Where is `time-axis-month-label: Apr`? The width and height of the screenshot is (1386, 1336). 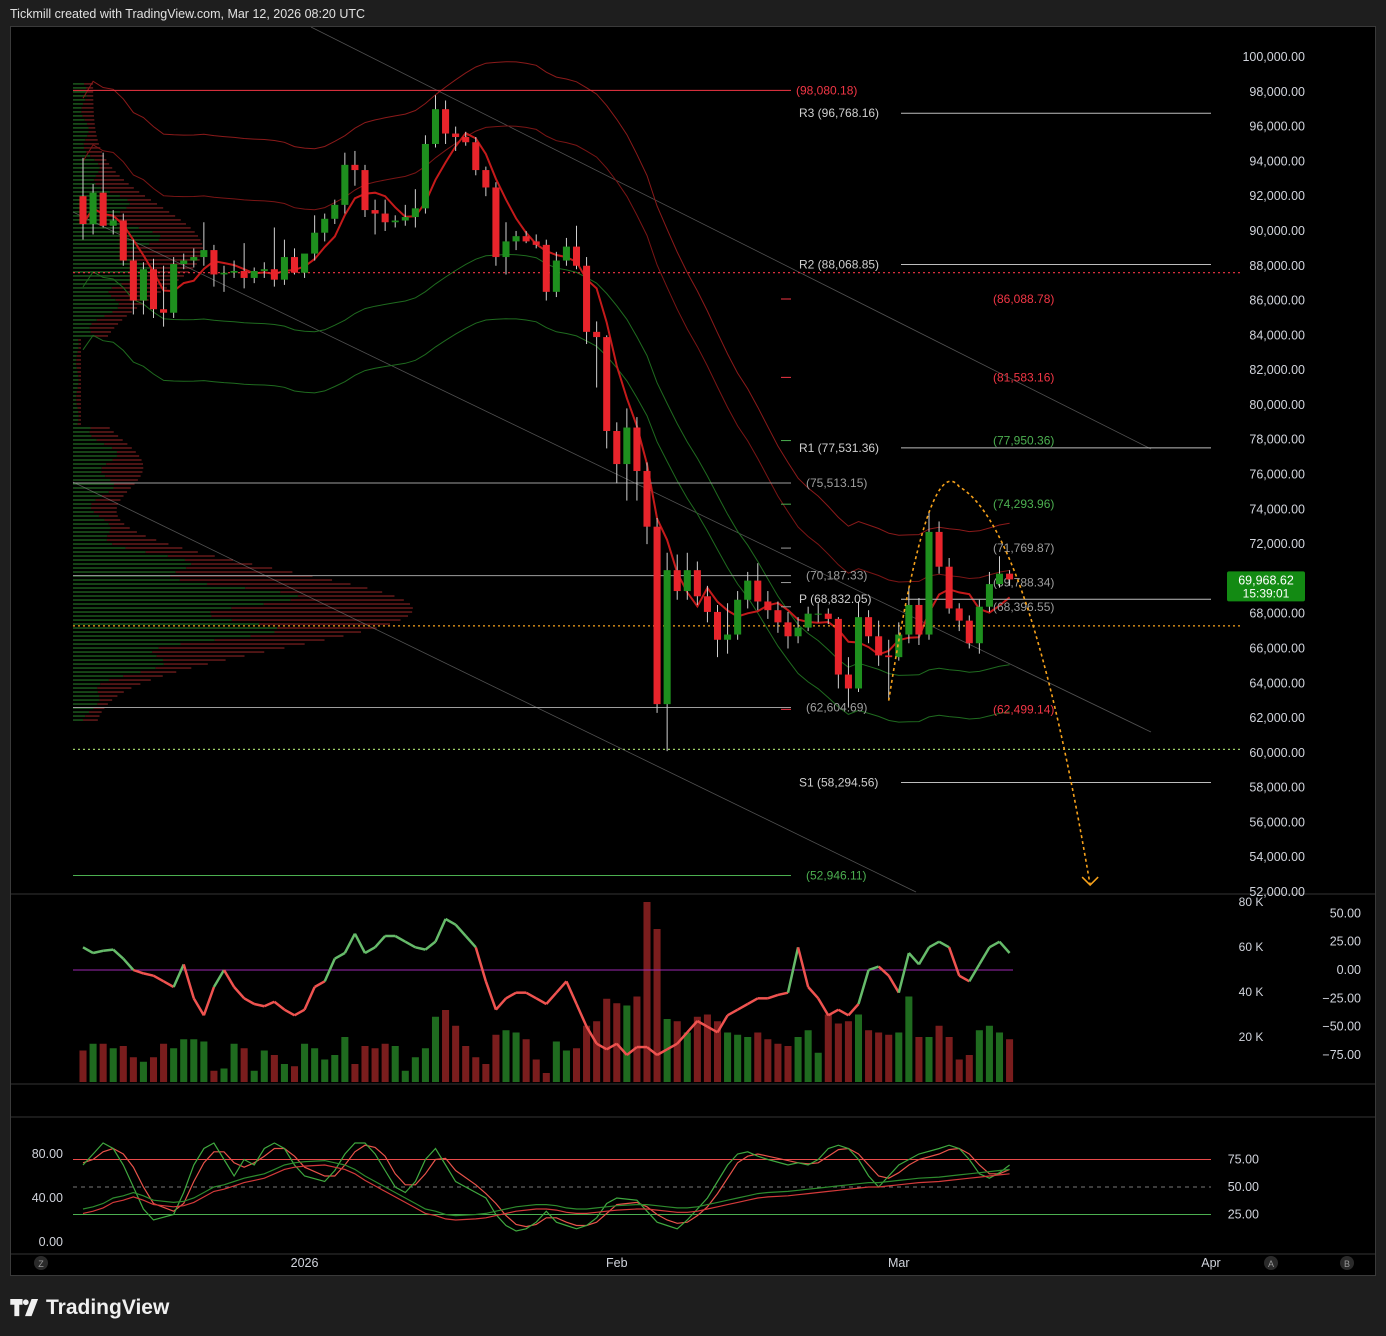
time-axis-month-label: Apr is located at coordinates (1210, 1263).